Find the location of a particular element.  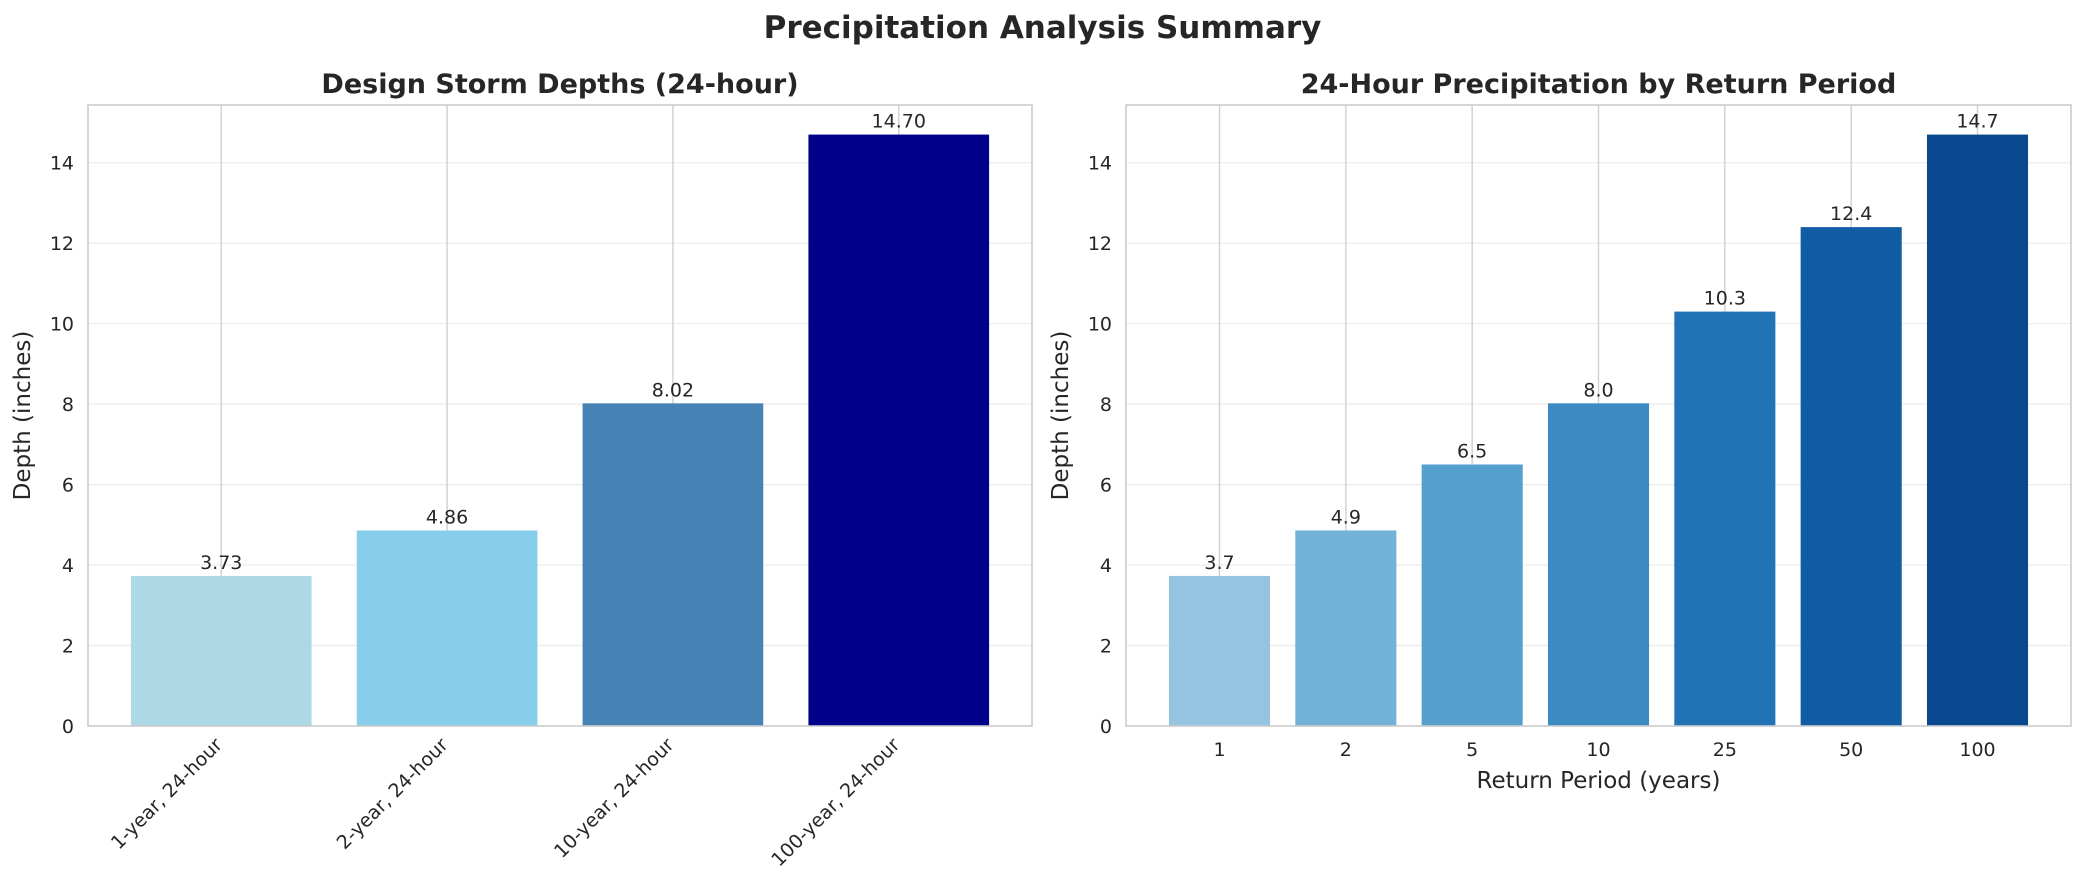

x-tick-label: 25 is located at coordinates (1725, 750).